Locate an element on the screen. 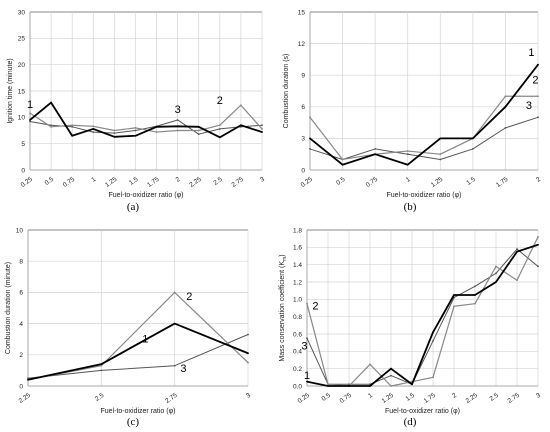 The image size is (550, 432). y-axis-label: Combustion duration (s) is located at coordinates (286, 91).